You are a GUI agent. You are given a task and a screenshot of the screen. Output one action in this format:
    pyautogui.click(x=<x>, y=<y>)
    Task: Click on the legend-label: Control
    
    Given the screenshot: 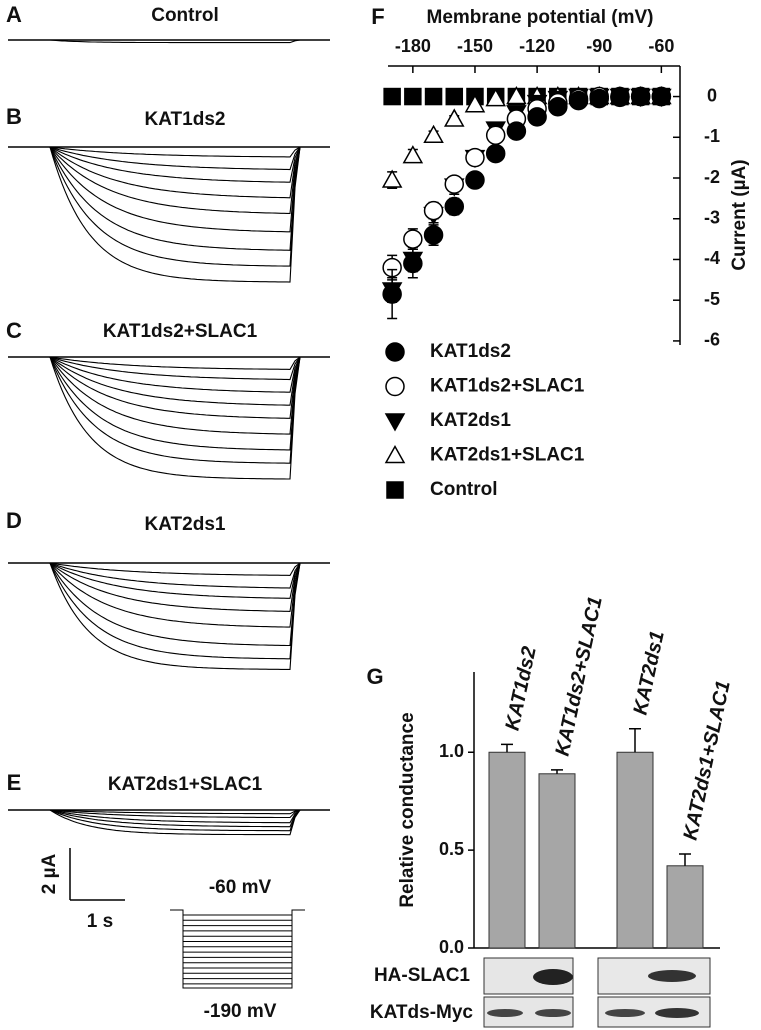 What is the action you would take?
    pyautogui.click(x=464, y=489)
    